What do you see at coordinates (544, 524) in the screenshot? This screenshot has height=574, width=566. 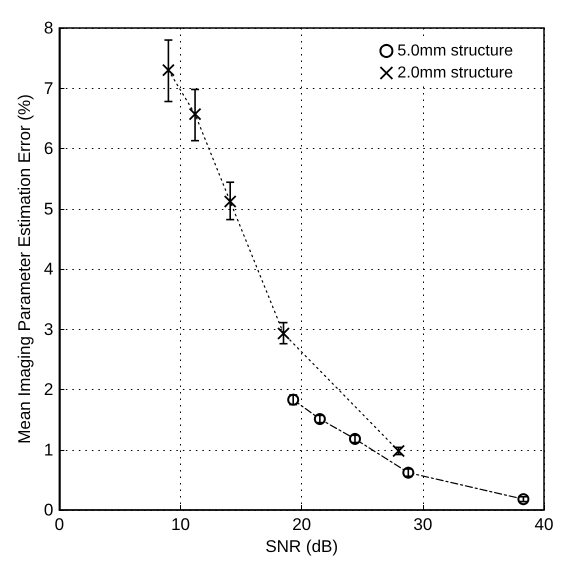 I see `x-tick-label: 40` at bounding box center [544, 524].